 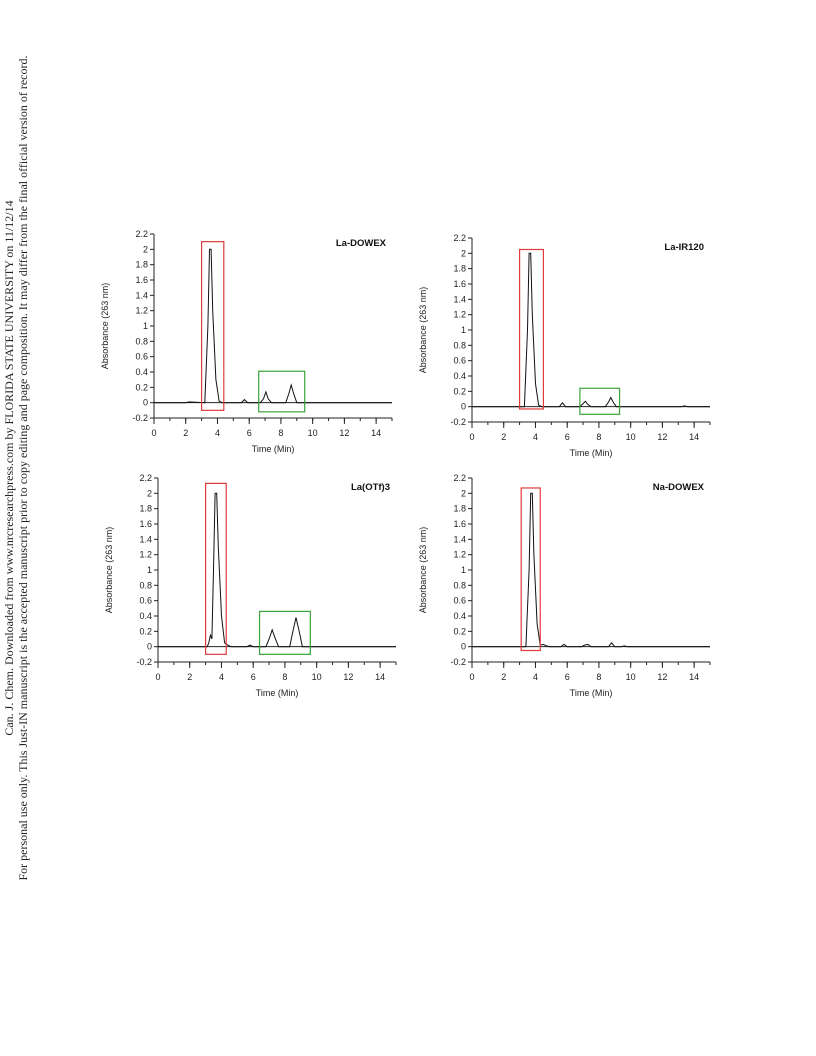 What do you see at coordinates (370, 487) in the screenshot?
I see `panel-title: La(OTf)3` at bounding box center [370, 487].